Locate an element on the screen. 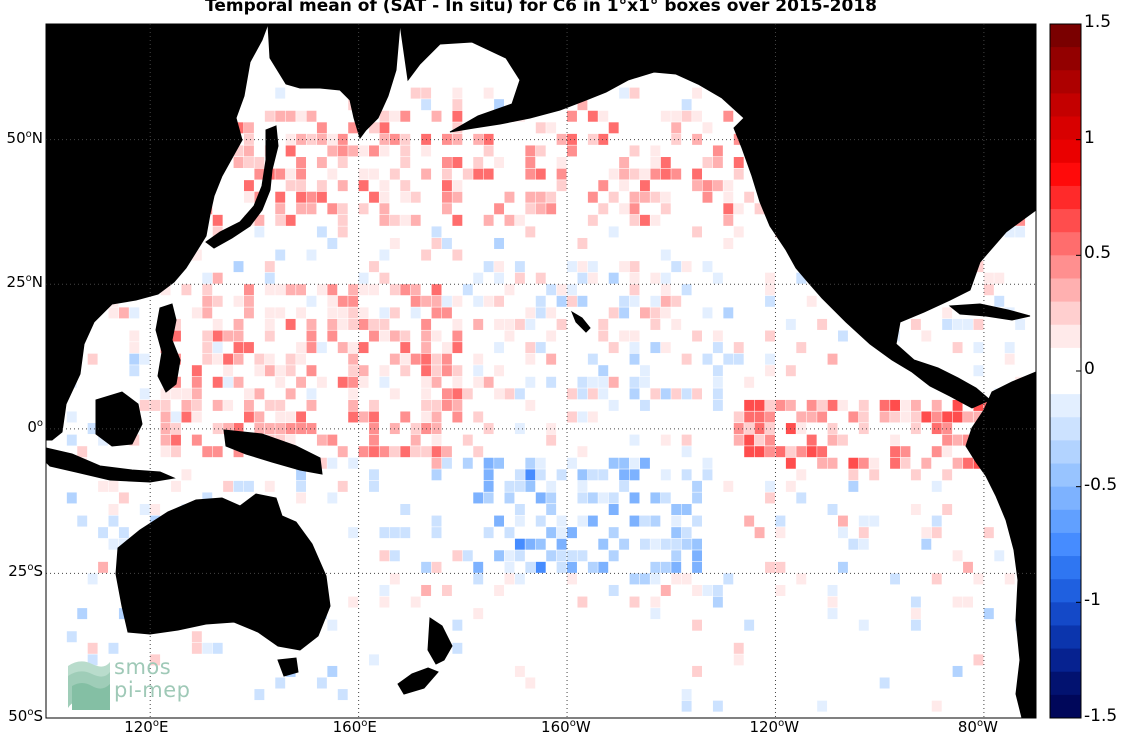  colorbar-tick-label: -1 is located at coordinates (1092, 600).